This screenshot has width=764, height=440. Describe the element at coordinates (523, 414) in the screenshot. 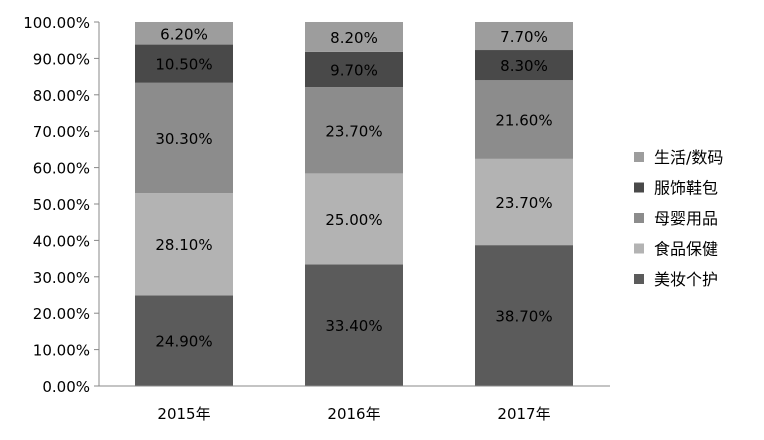

I see `x-tick-label: 2017年` at that location.